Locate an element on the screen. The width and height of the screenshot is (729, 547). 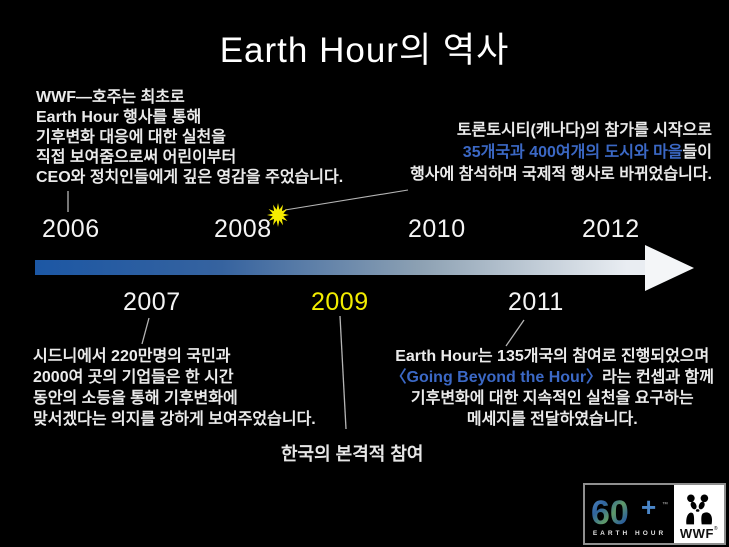
connector-2007 is located at coordinates (145, 331).